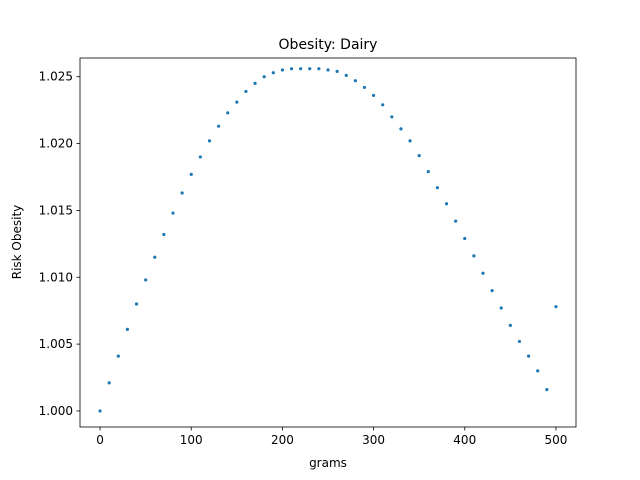 The height and width of the screenshot is (480, 640). What do you see at coordinates (59, 244) in the screenshot?
I see `y-axis: 1.000 1.005 1.010 1.015 1.020 1.025` at bounding box center [59, 244].